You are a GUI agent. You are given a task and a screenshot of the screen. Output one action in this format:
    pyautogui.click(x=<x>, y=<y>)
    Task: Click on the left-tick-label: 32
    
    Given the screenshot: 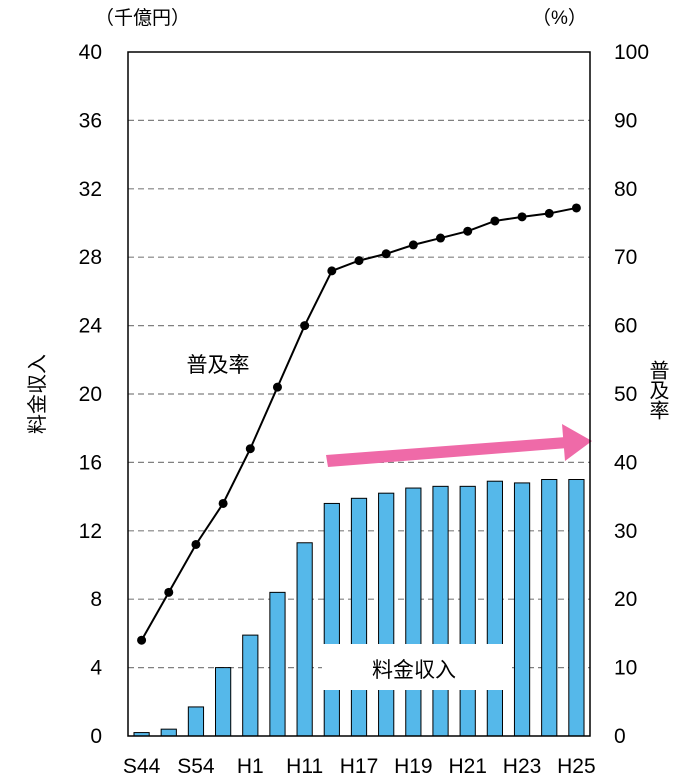 What is the action you would take?
    pyautogui.click(x=90, y=189)
    